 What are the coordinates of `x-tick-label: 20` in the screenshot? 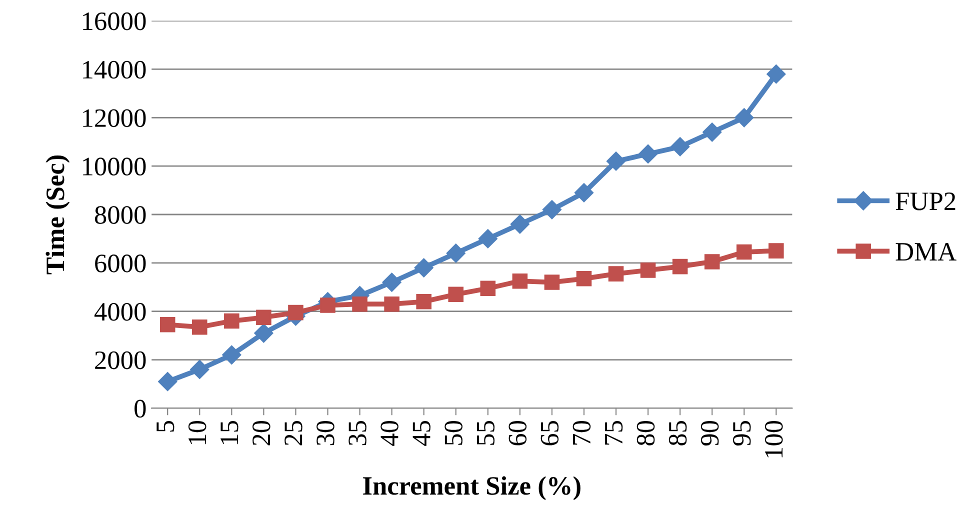 It's located at (261, 433).